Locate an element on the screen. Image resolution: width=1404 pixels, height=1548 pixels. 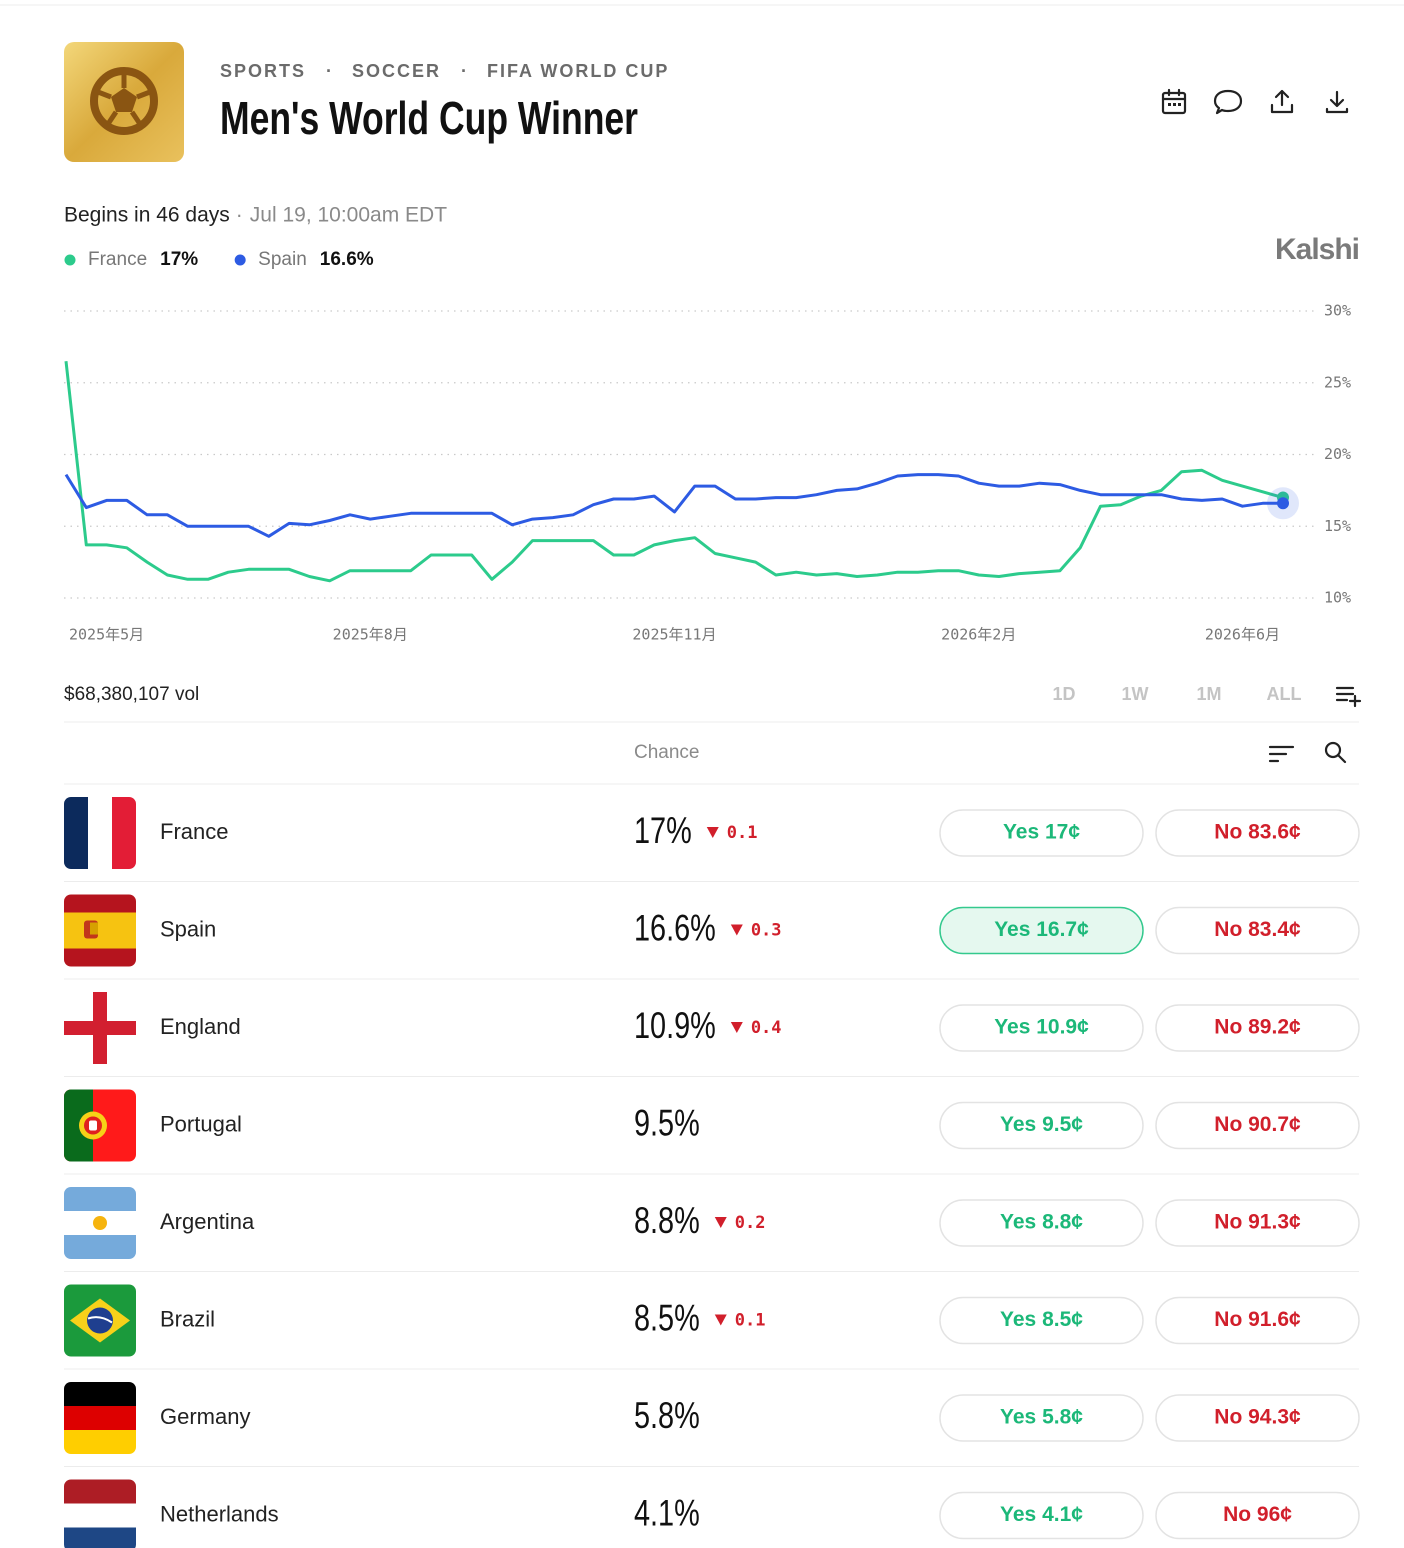
no-price: No 91.6¢ is located at coordinates (1257, 1319).